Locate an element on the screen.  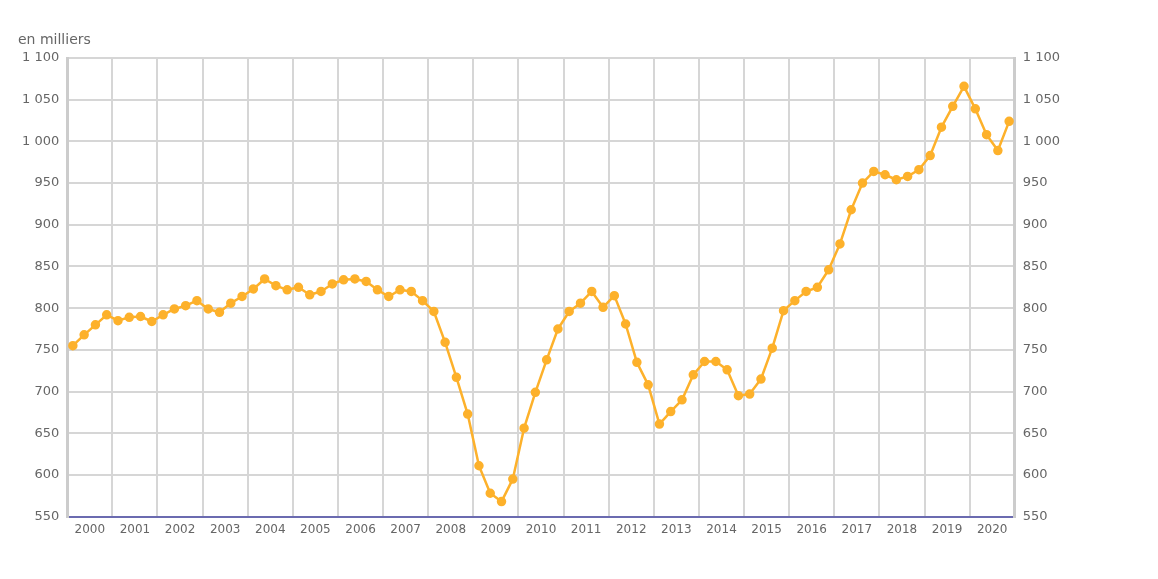
y2-tick-label: 950 is located at coordinates (1035, 182).